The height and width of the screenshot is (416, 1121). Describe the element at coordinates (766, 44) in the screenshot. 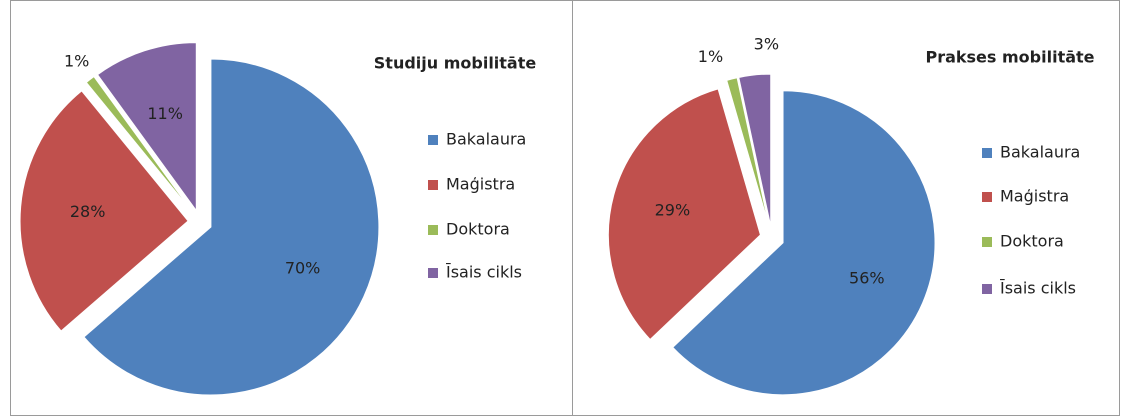

I see `data-label: 3%` at that location.